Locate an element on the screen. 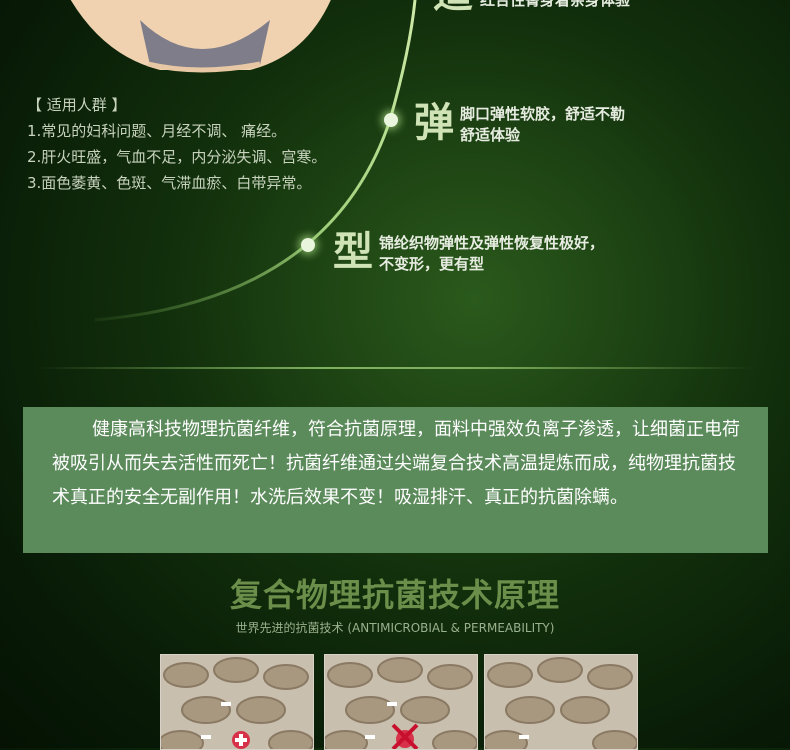 The image size is (790, 750). section-title: 复合物理抗菌技术原理 is located at coordinates (394, 595).